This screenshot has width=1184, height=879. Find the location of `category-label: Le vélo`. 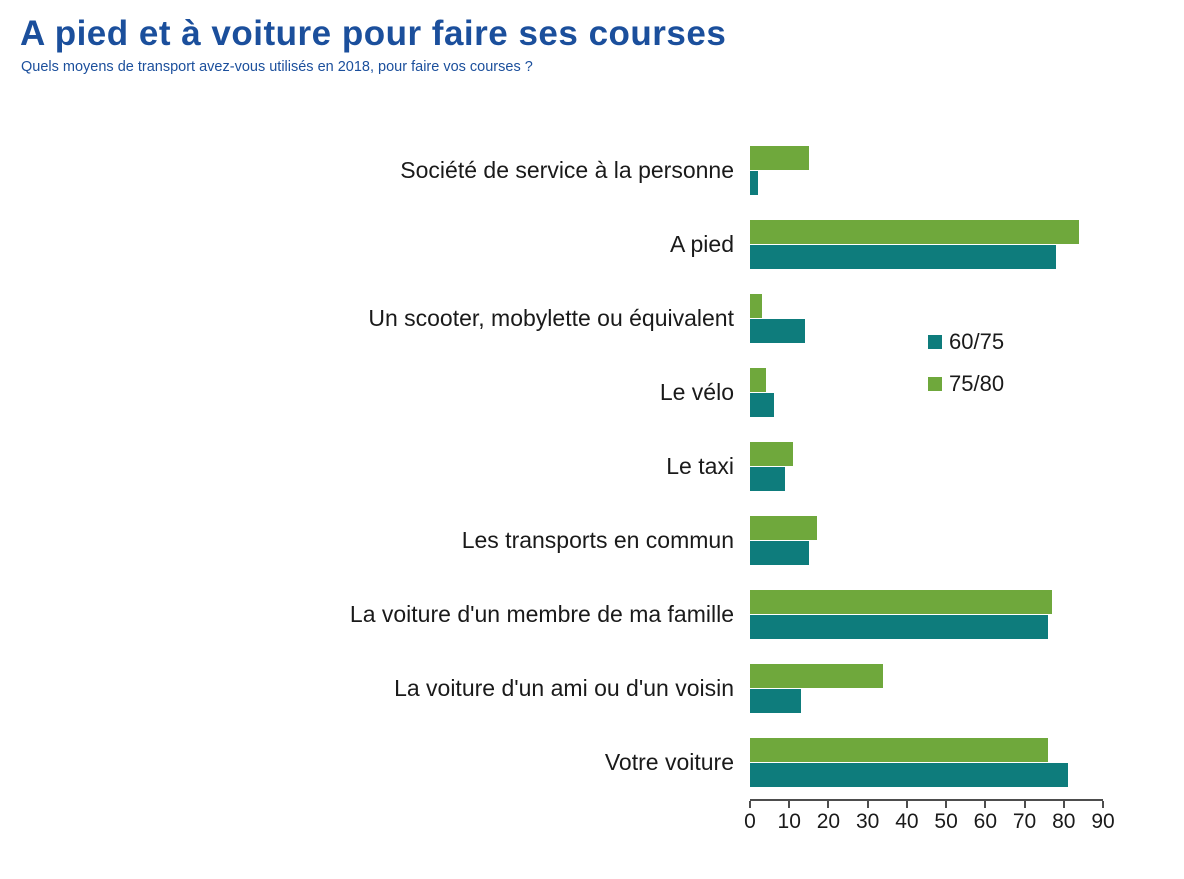

category-label: Le vélo is located at coordinates (696, 391).